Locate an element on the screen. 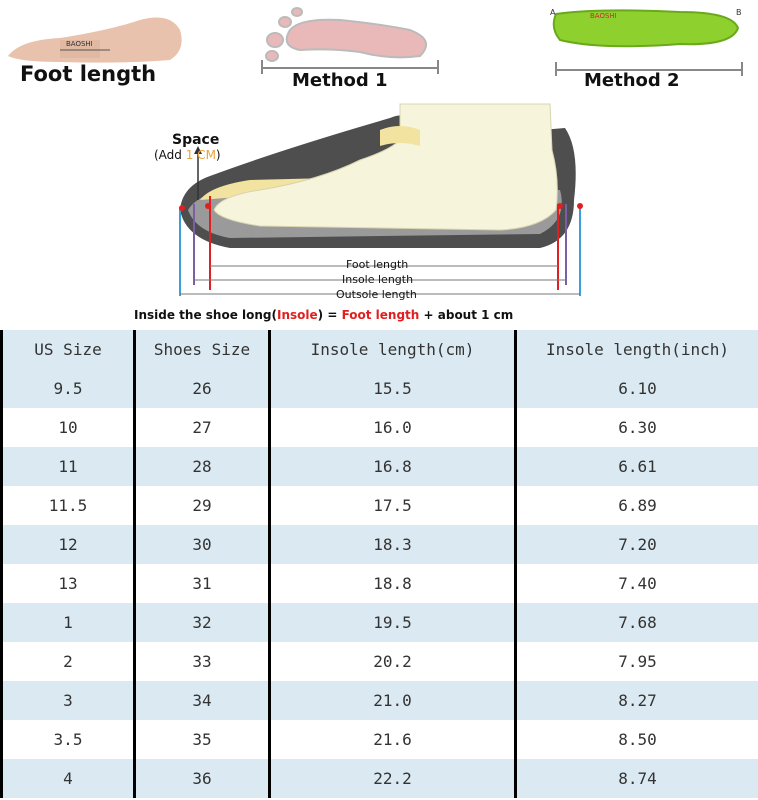 Image resolution: width=758 pixels, height=800 pixels. cell-insole-cm: 19.5 is located at coordinates (392, 622).